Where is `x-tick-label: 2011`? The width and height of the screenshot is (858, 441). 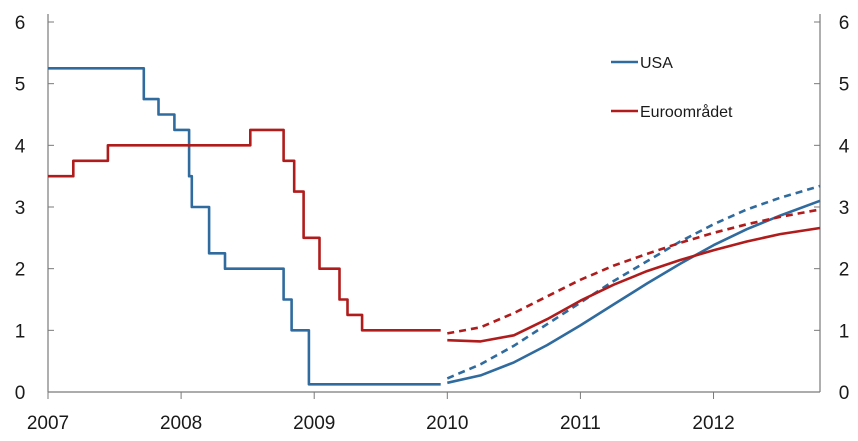
x-tick-label: 2011 is located at coordinates (580, 423).